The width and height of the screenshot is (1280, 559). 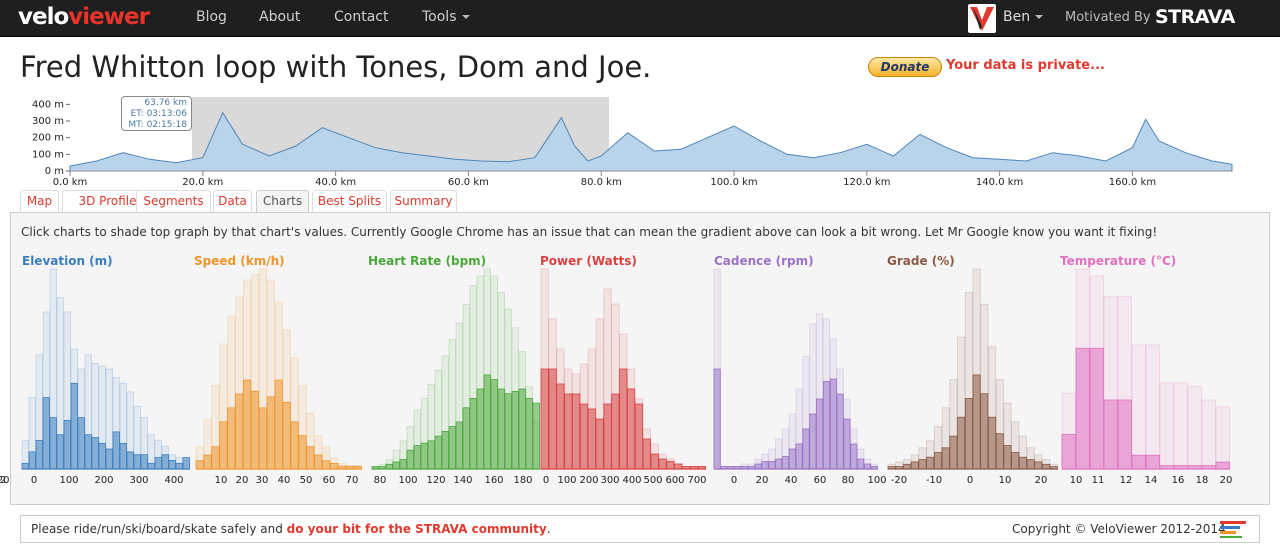 I want to click on tab-best-splits: Best Splits, so click(x=349, y=201).